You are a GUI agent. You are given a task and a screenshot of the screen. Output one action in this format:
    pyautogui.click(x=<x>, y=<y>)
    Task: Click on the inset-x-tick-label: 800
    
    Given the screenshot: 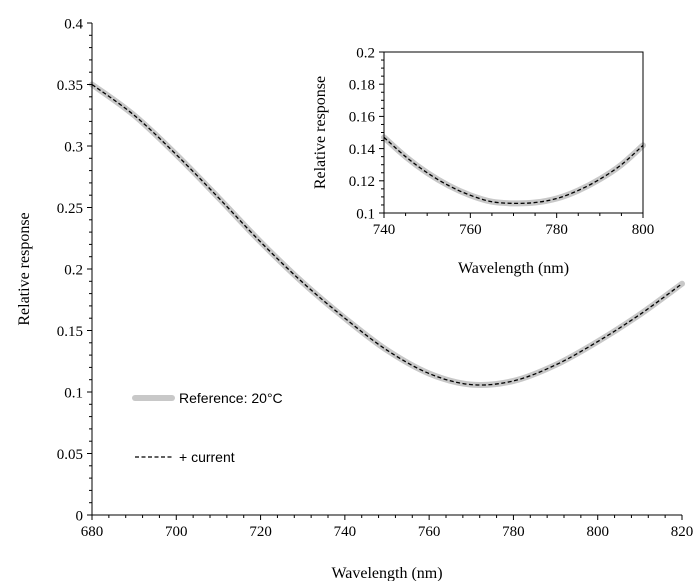 What is the action you would take?
    pyautogui.click(x=643, y=230)
    